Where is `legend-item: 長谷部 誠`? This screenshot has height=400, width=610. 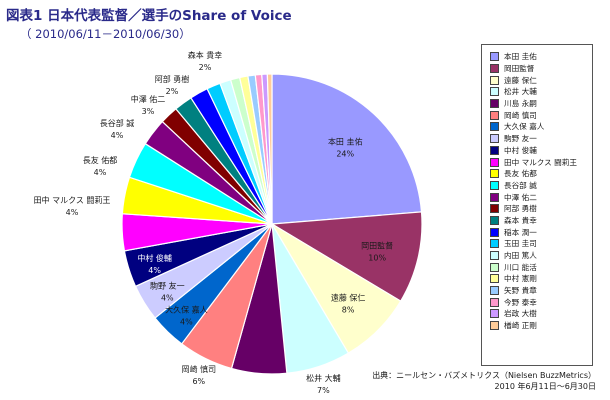 legend-item: 長谷部 誠 is located at coordinates (541, 186).